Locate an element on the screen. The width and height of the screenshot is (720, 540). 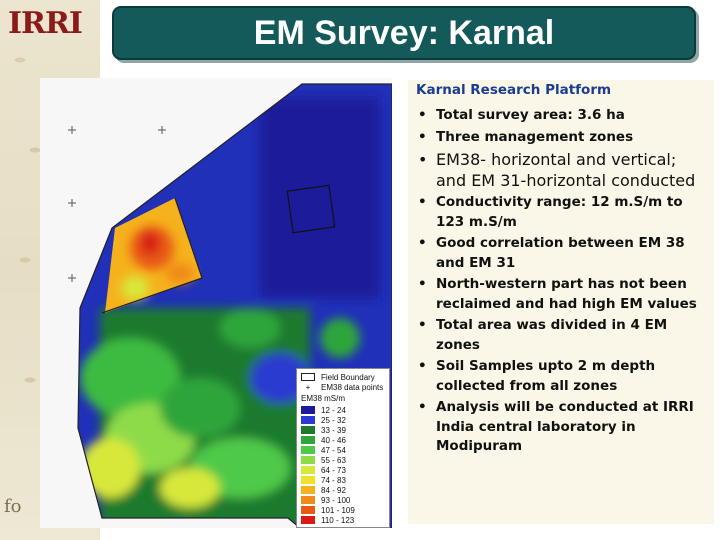
footer-logo-fragment: fo is located at coordinates (13, 506).